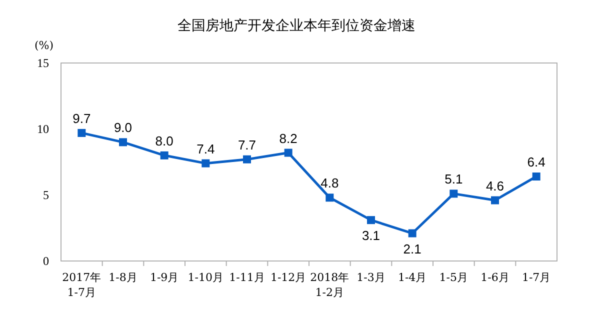 The image size is (593, 327). Describe the element at coordinates (288, 138) in the screenshot. I see `data-label: 8.2` at that location.